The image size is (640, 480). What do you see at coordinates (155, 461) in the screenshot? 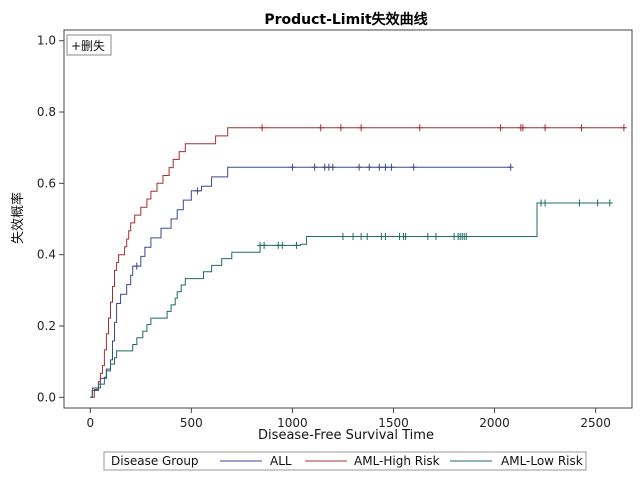
I see `legend-title: Disease Group` at bounding box center [155, 461].